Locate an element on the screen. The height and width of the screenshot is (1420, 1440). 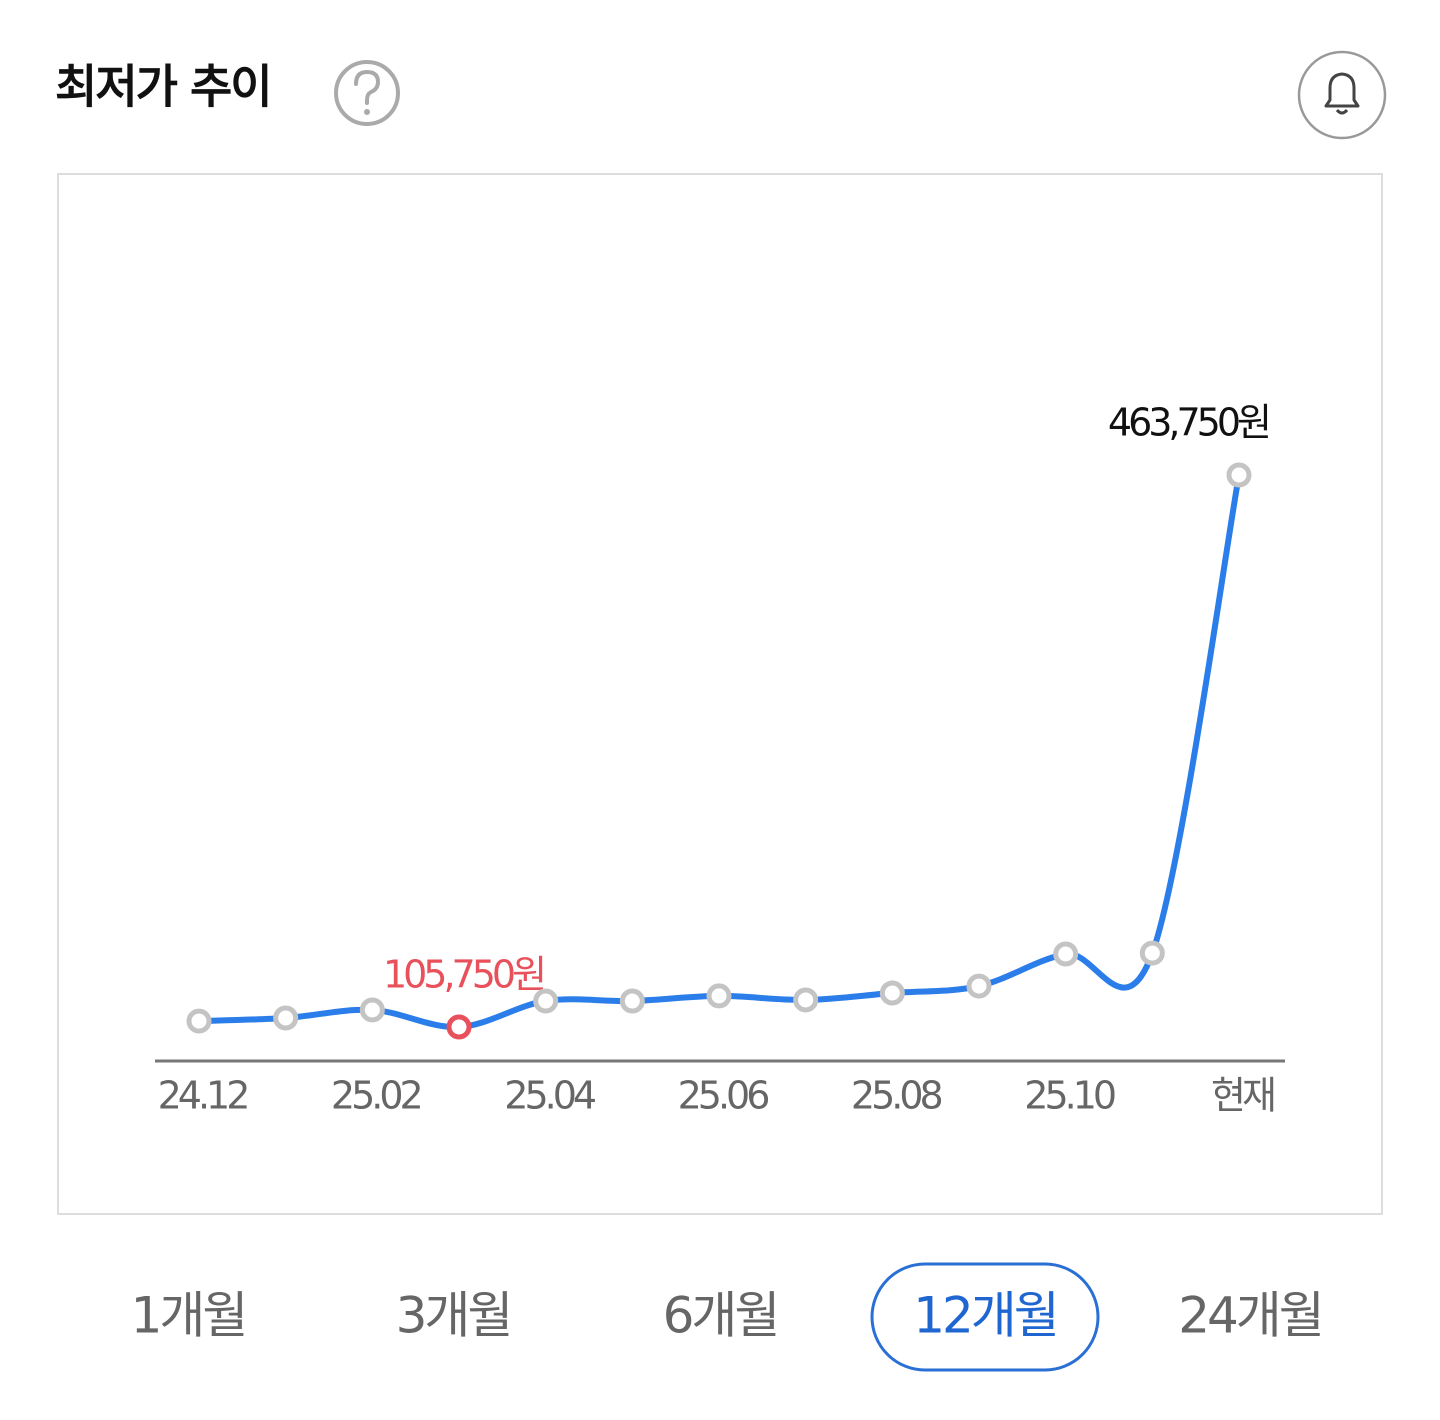
tab-label: 24개월 is located at coordinates (1250, 1316).